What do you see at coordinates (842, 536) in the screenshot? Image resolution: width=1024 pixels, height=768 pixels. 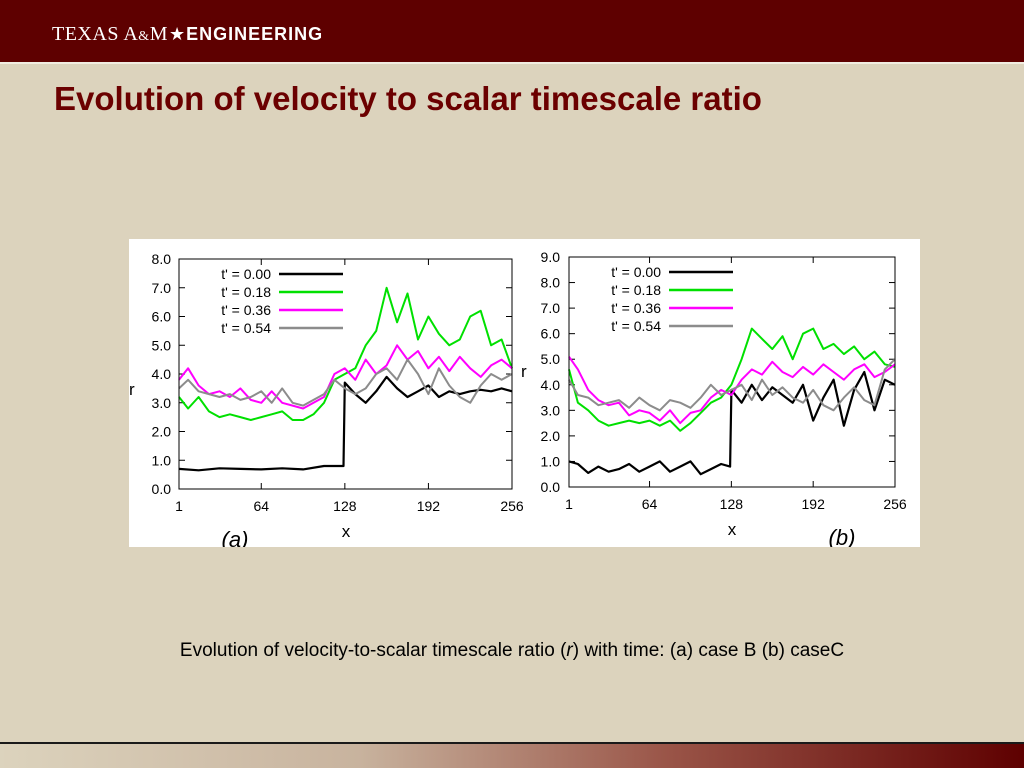 I see `panel-b-label: (b)` at bounding box center [842, 536].